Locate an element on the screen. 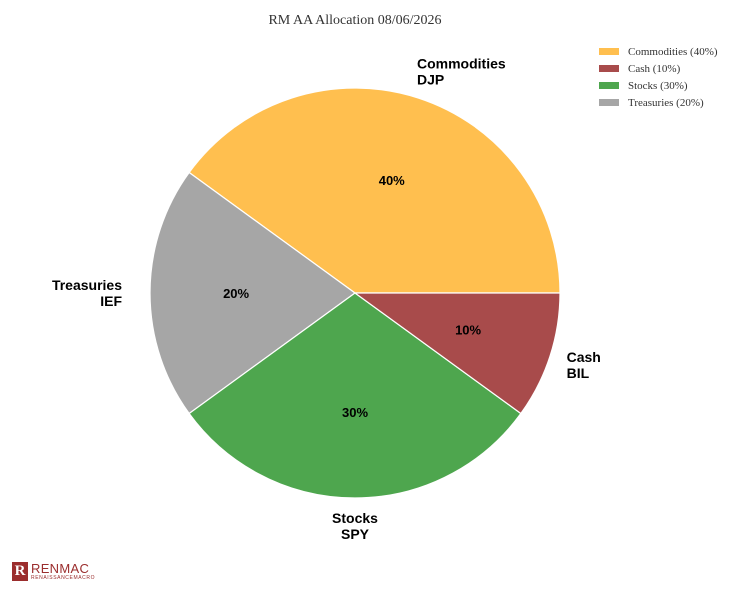  logo-mark: R is located at coordinates (20, 571).